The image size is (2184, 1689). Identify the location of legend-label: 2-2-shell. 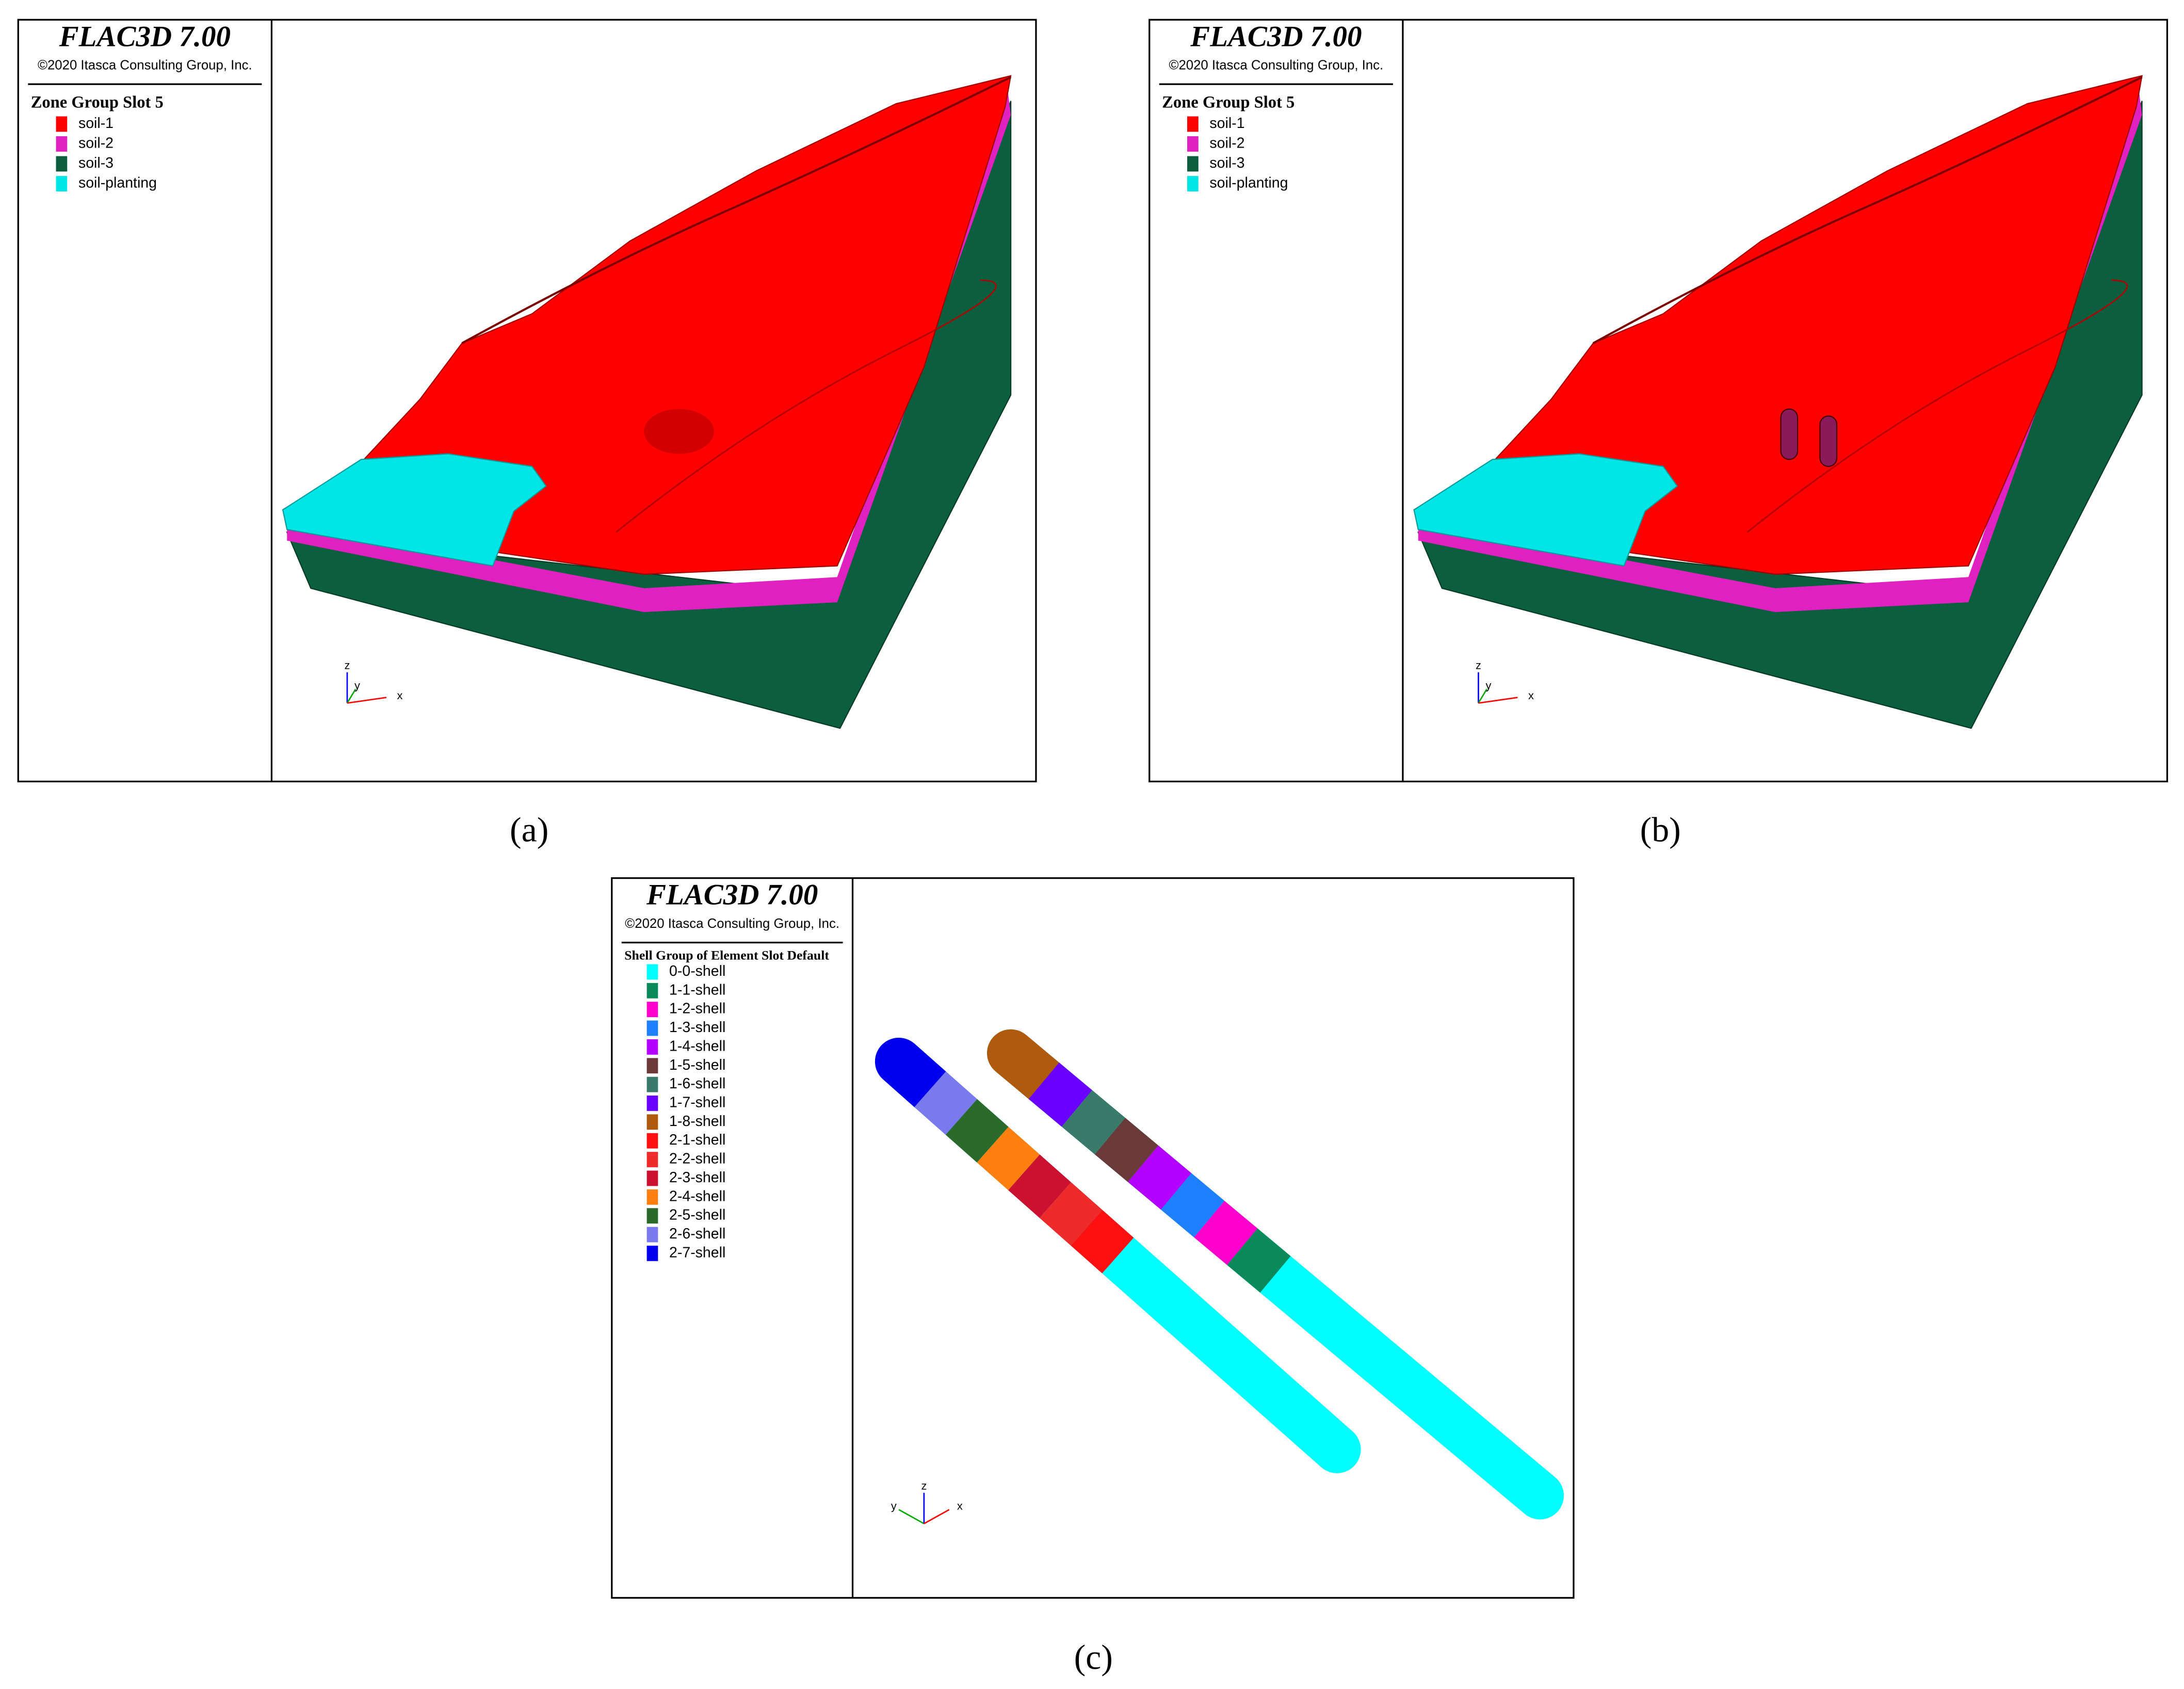
(697, 1159).